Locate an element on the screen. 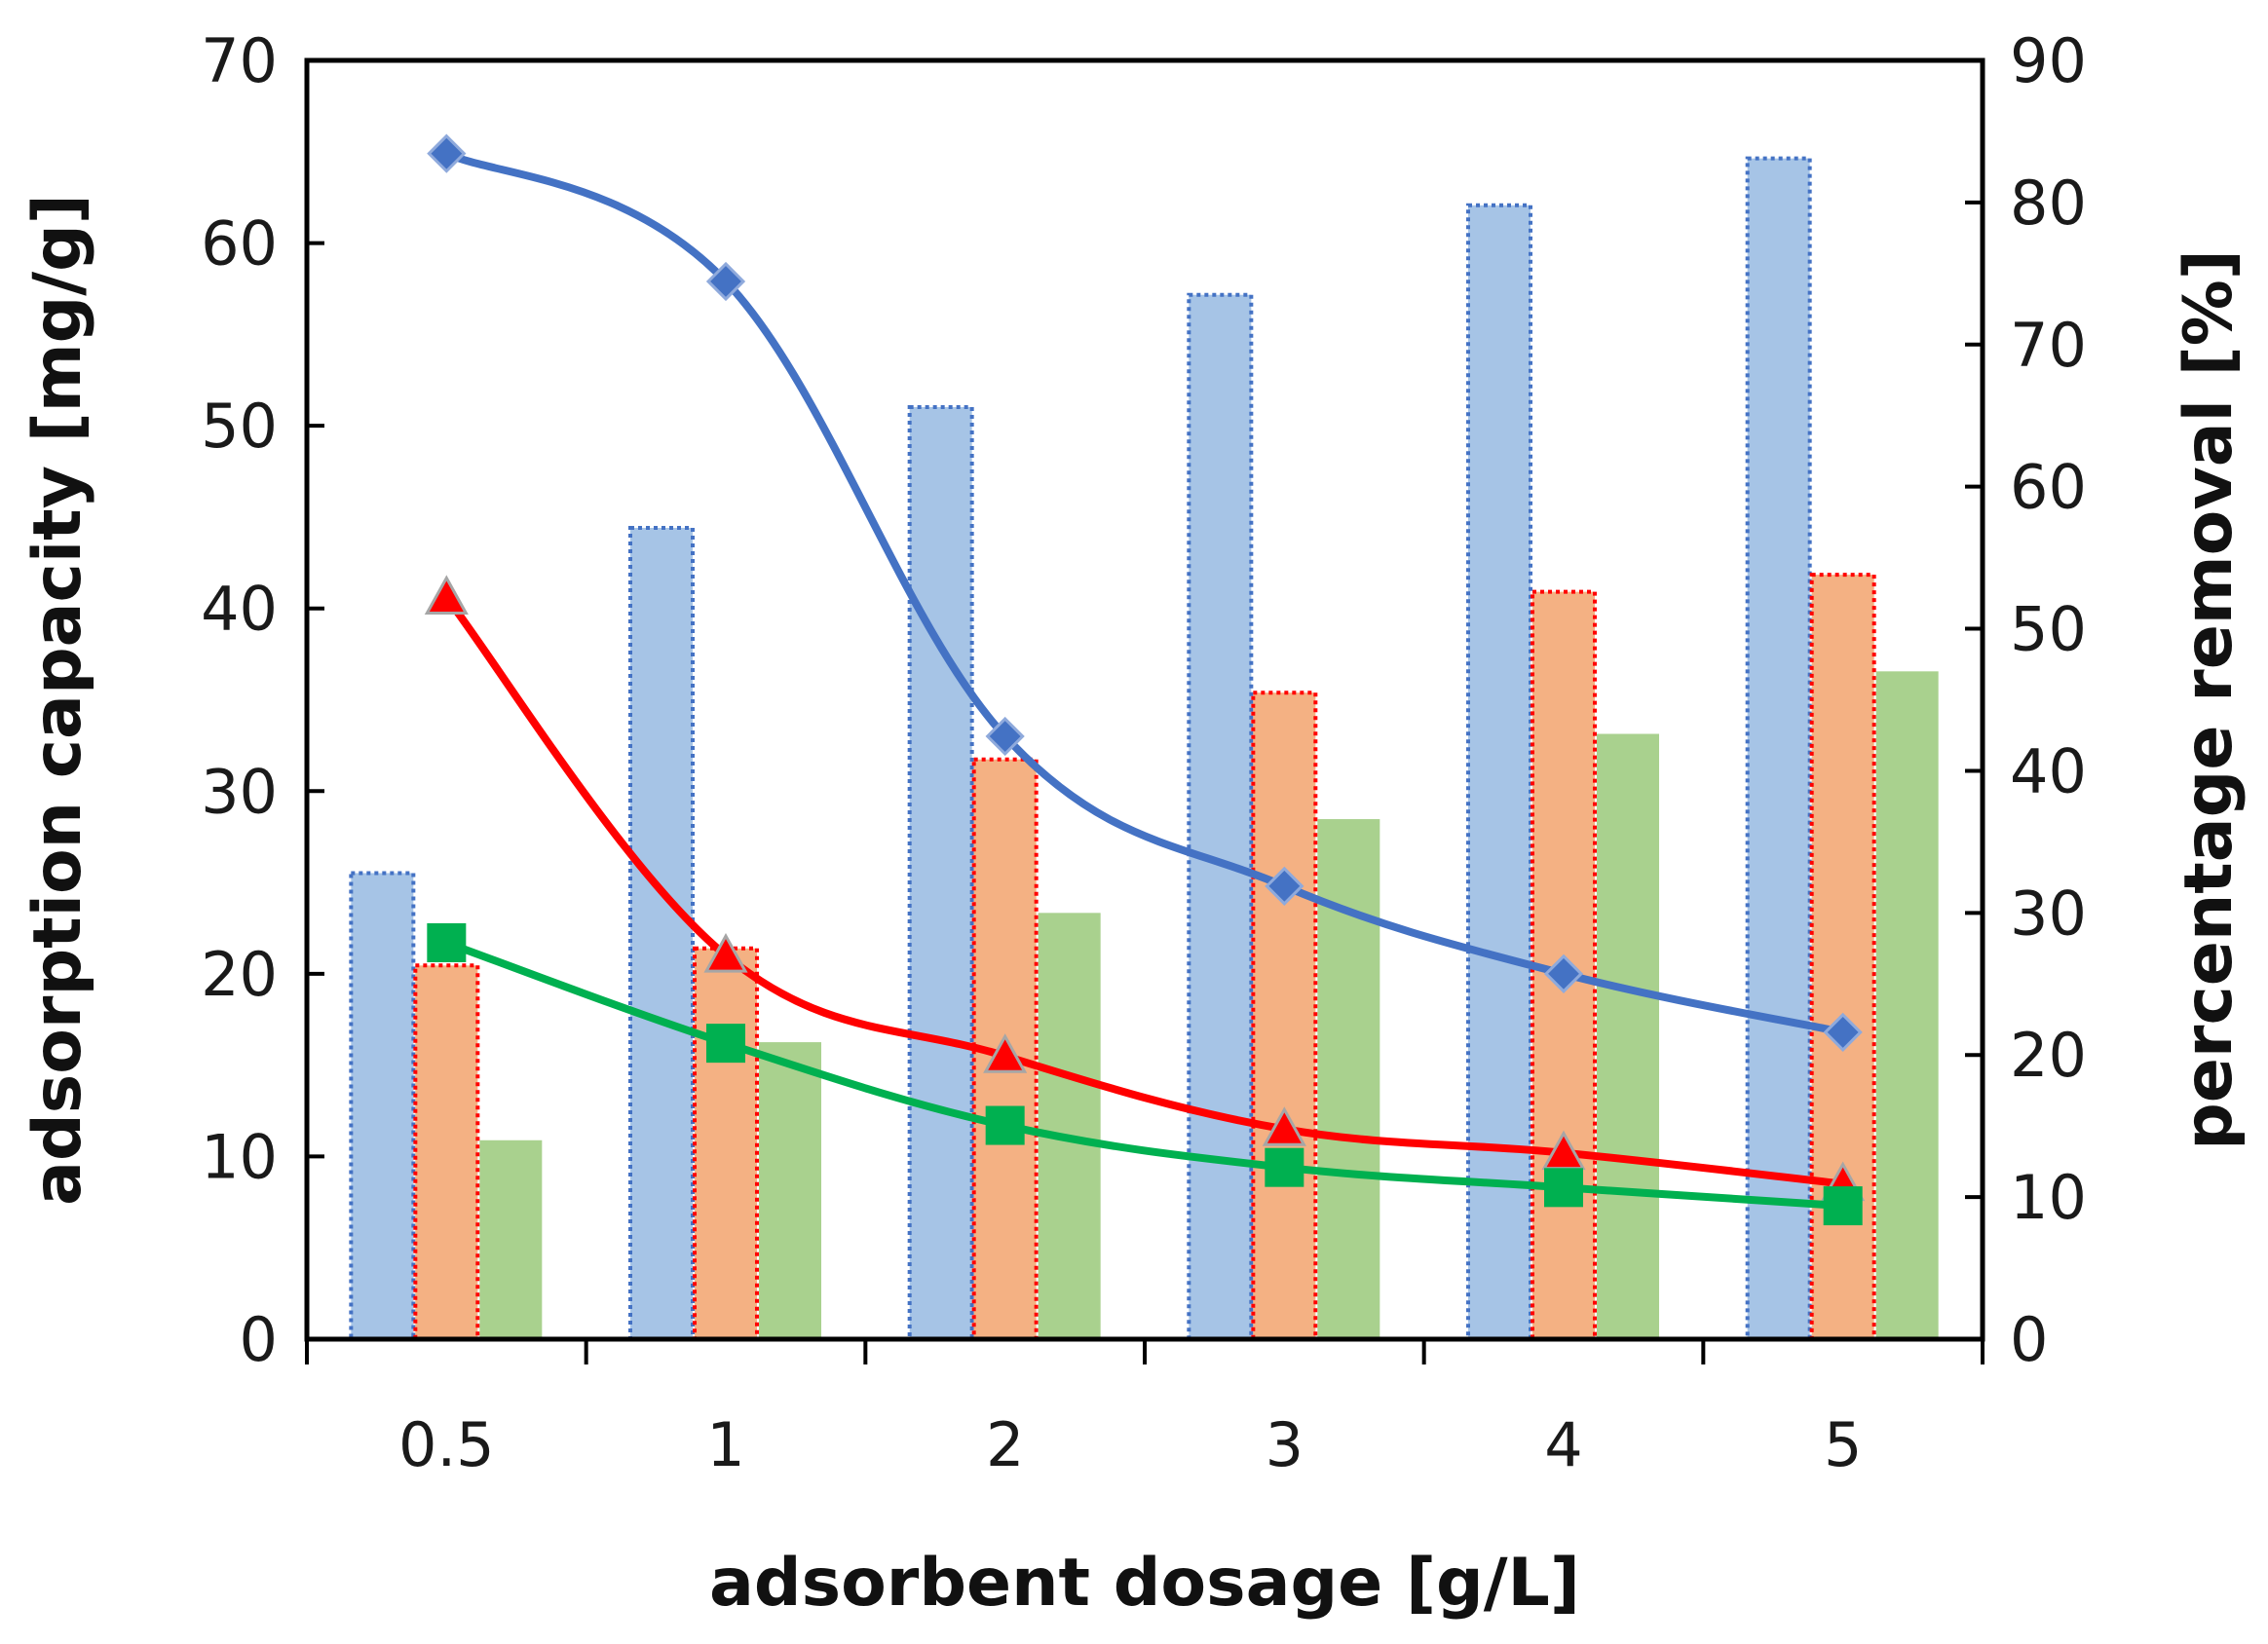 The image size is (2268, 1644). y2-tick-label-0: 0 is located at coordinates (2029, 1340).